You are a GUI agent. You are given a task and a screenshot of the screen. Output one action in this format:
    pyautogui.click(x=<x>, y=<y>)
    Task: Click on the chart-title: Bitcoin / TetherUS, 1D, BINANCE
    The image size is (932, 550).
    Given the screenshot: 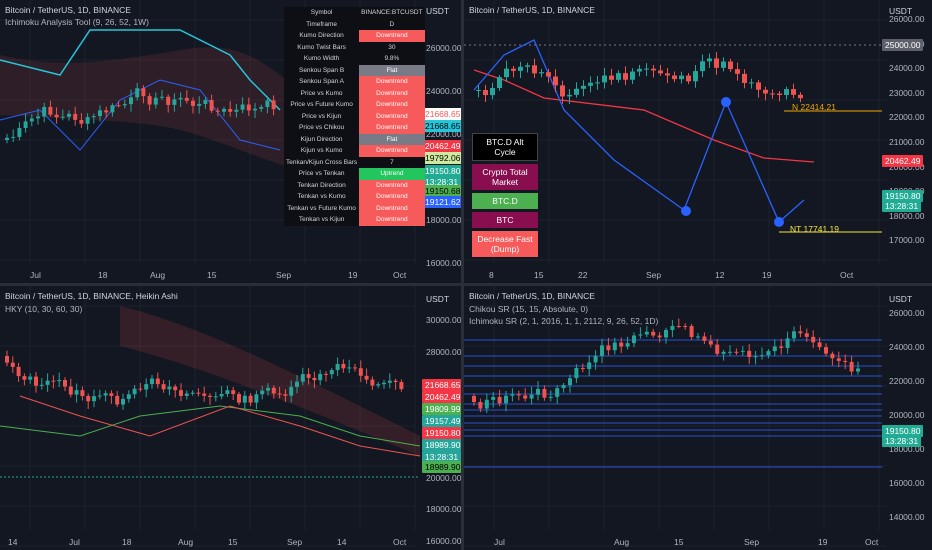 What is the action you would take?
    pyautogui.click(x=68, y=10)
    